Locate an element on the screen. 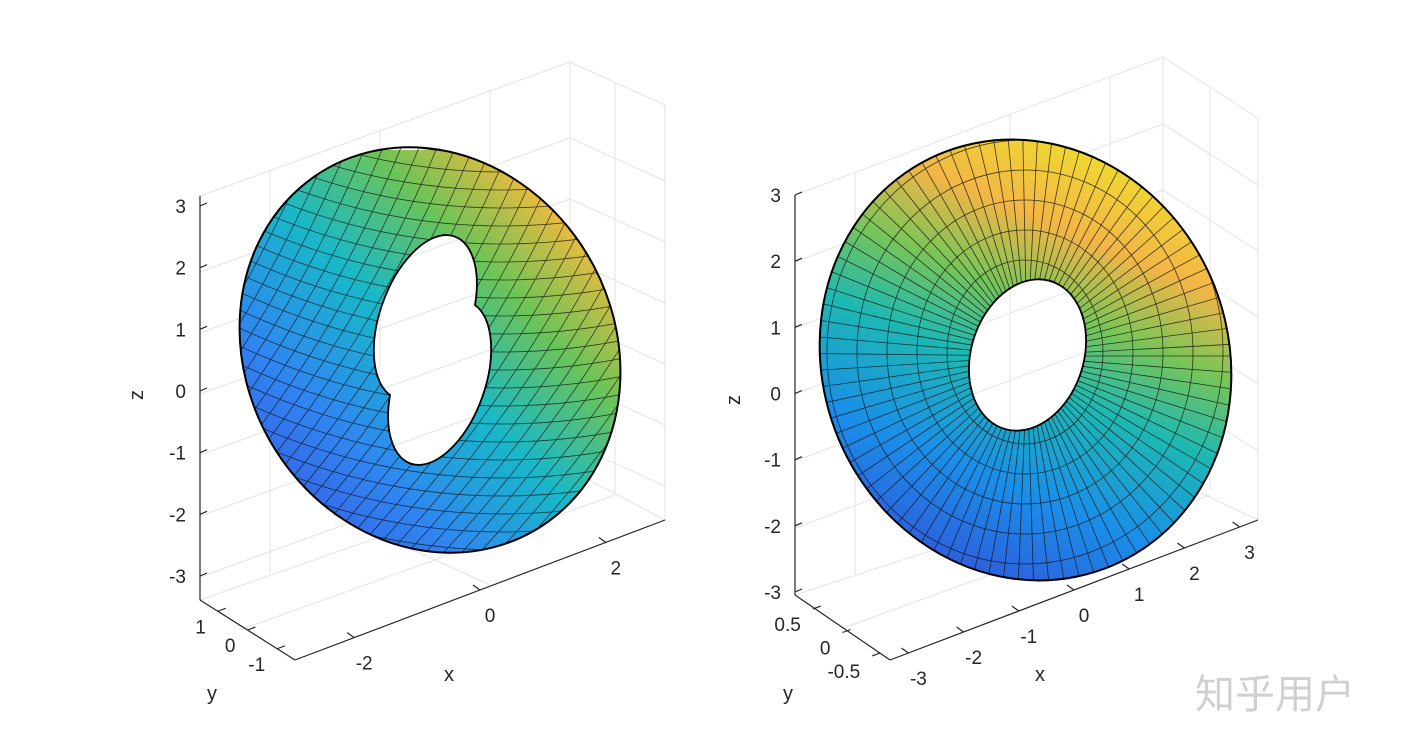 Image resolution: width=1409 pixels, height=744 pixels. y-tick-label: 0.5 is located at coordinates (787, 625).